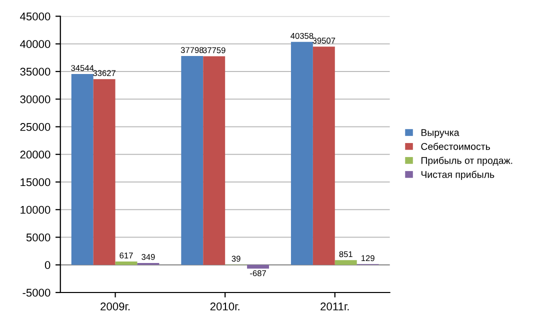  I want to click on y-tick-label: 5000, so click(38, 238).